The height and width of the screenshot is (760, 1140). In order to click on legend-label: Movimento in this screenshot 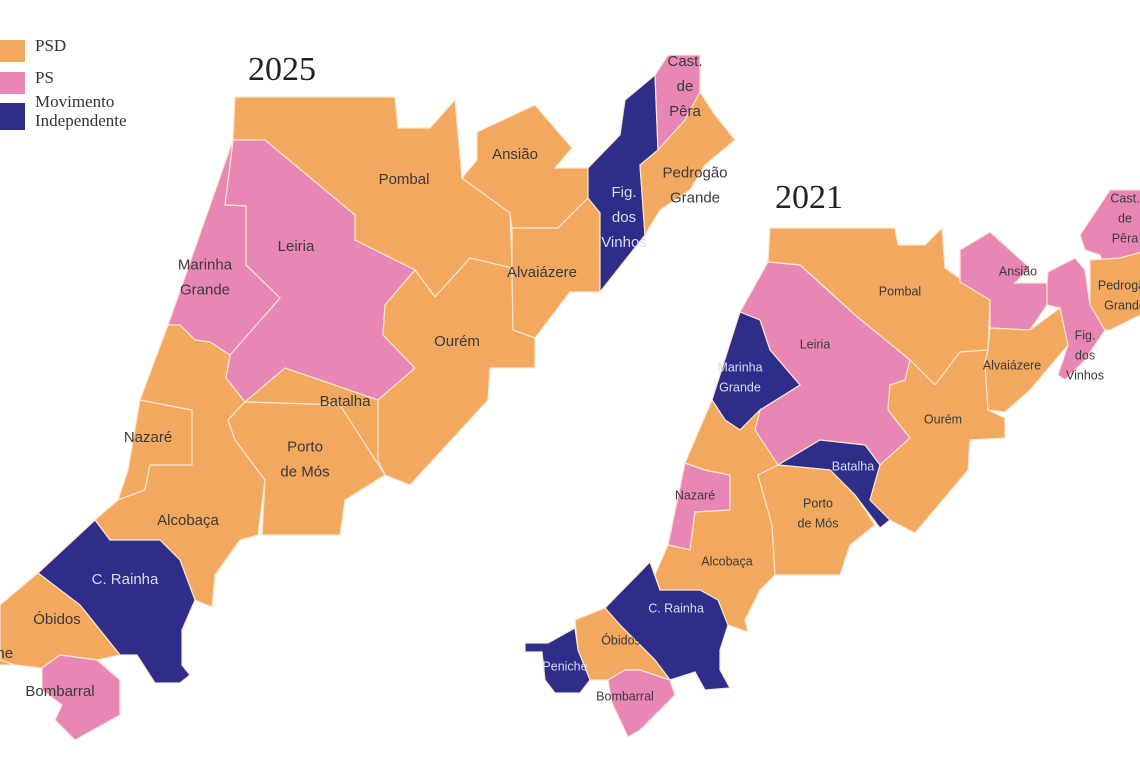, I will do `click(74, 101)`.